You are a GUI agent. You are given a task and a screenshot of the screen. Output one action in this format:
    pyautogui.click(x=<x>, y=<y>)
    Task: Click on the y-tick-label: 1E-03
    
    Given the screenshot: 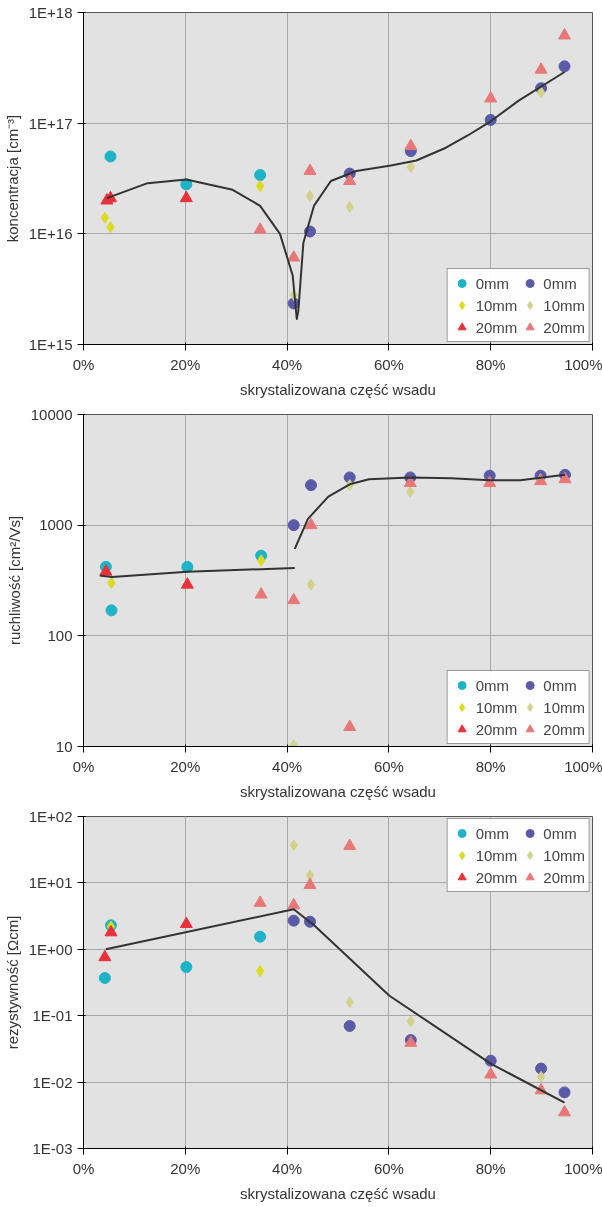 What is the action you would take?
    pyautogui.click(x=52, y=1148)
    